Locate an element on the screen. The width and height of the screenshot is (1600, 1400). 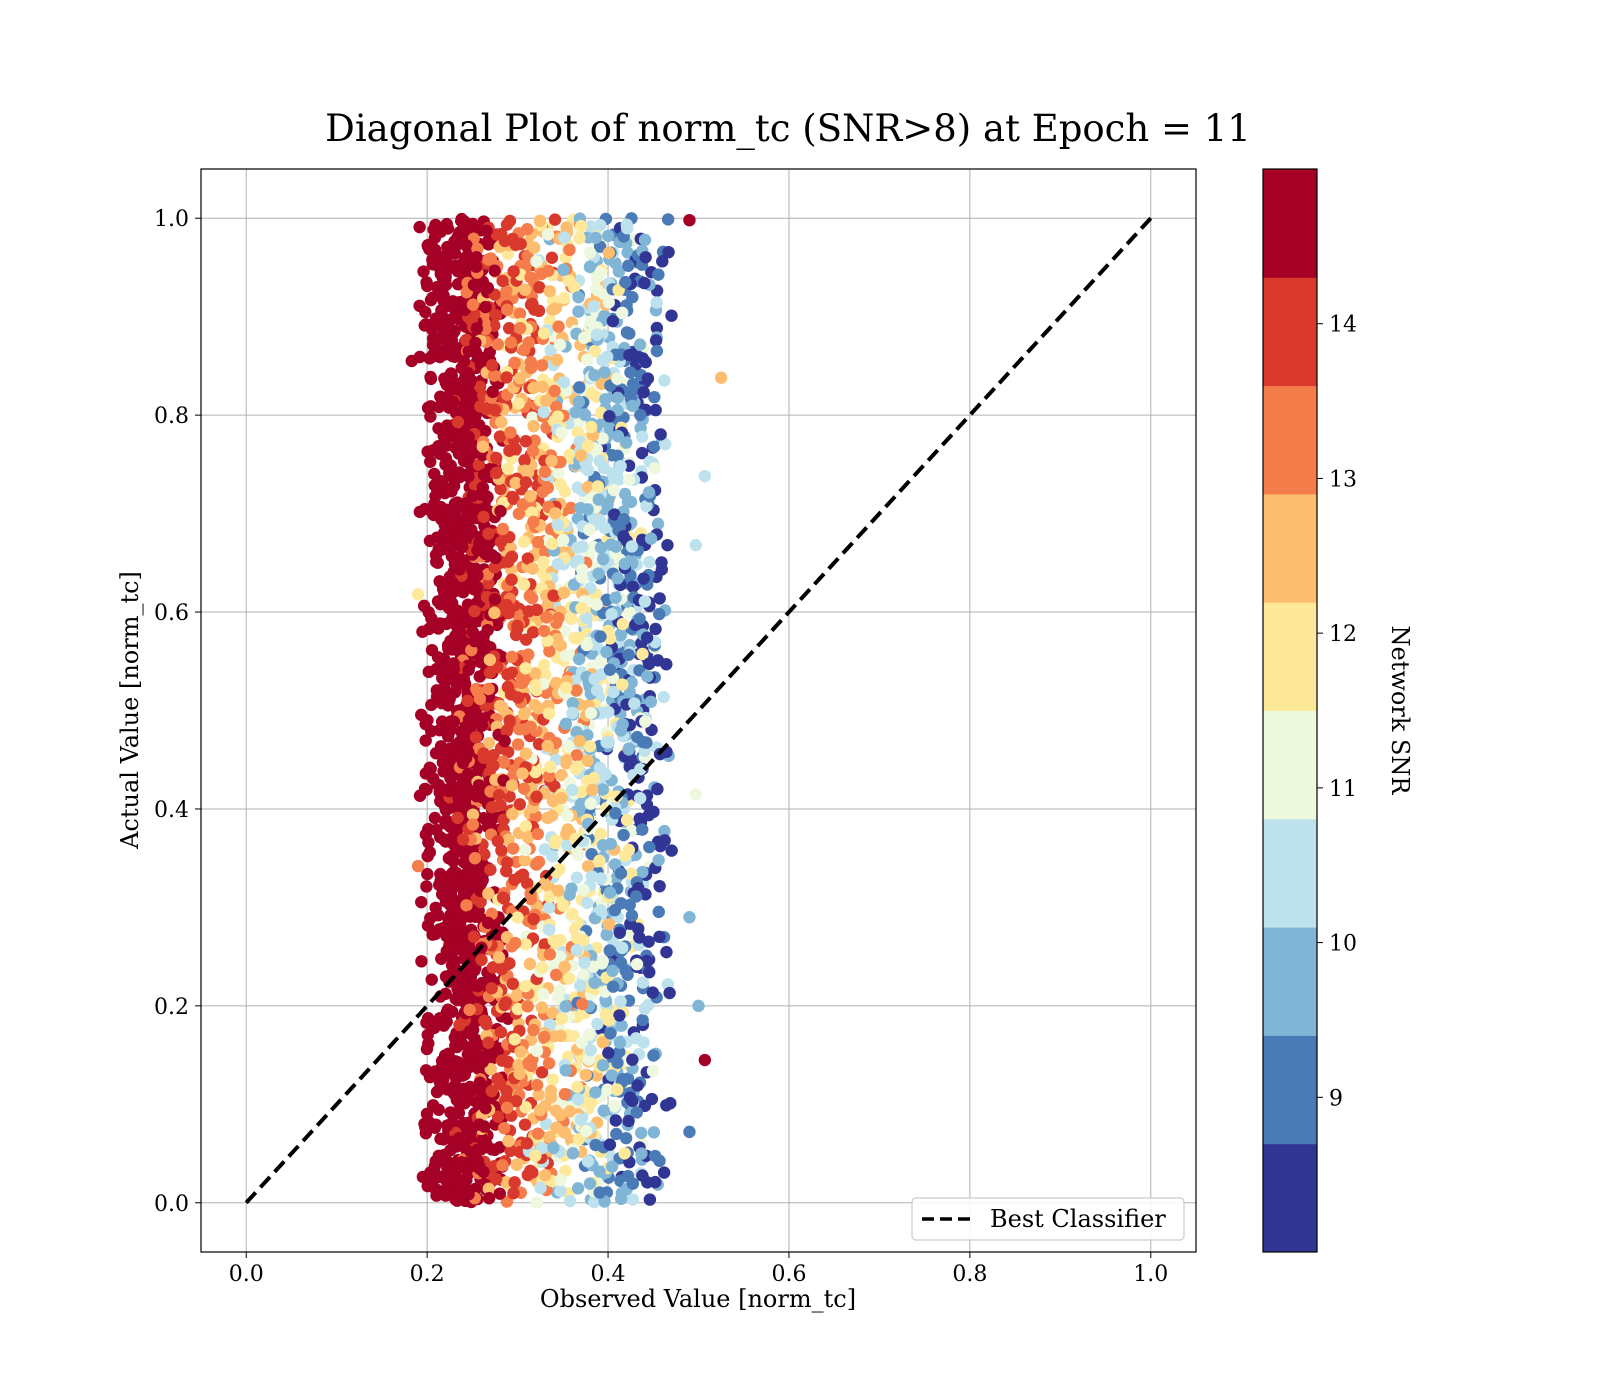
x-tick-label-2: 0.4 is located at coordinates (608, 1274).